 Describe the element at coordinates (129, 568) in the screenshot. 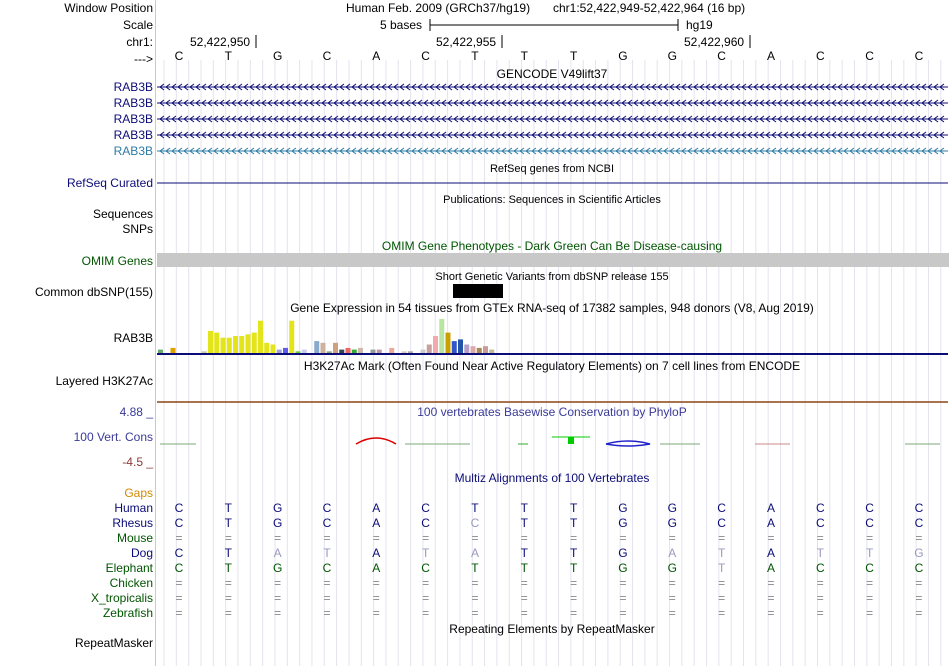

I see `multiz-species-label: Elephant` at that location.